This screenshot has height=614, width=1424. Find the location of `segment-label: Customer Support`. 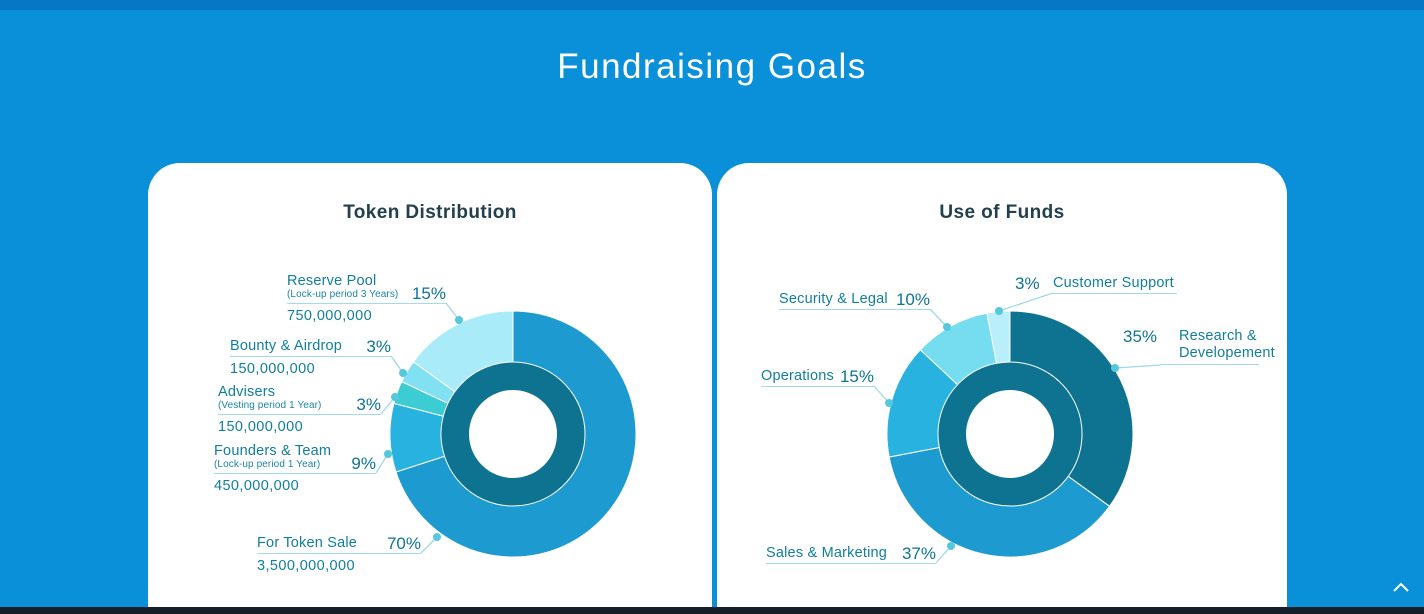

segment-label: Customer Support is located at coordinates (1113, 283).